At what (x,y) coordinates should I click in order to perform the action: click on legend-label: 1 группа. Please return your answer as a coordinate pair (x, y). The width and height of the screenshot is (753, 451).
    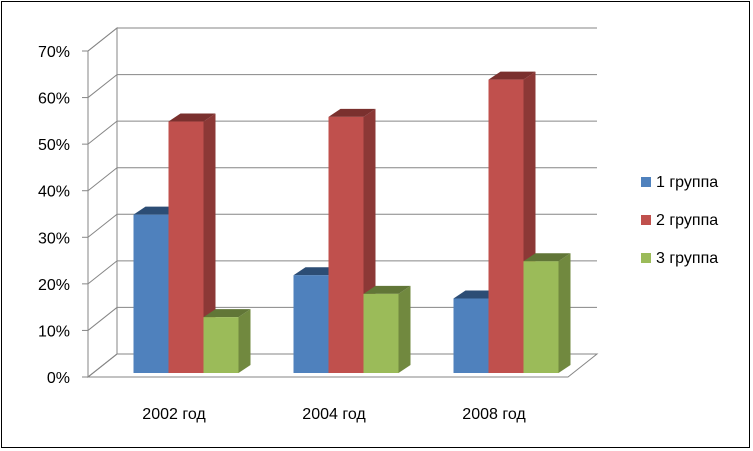
    Looking at the image, I should click on (687, 182).